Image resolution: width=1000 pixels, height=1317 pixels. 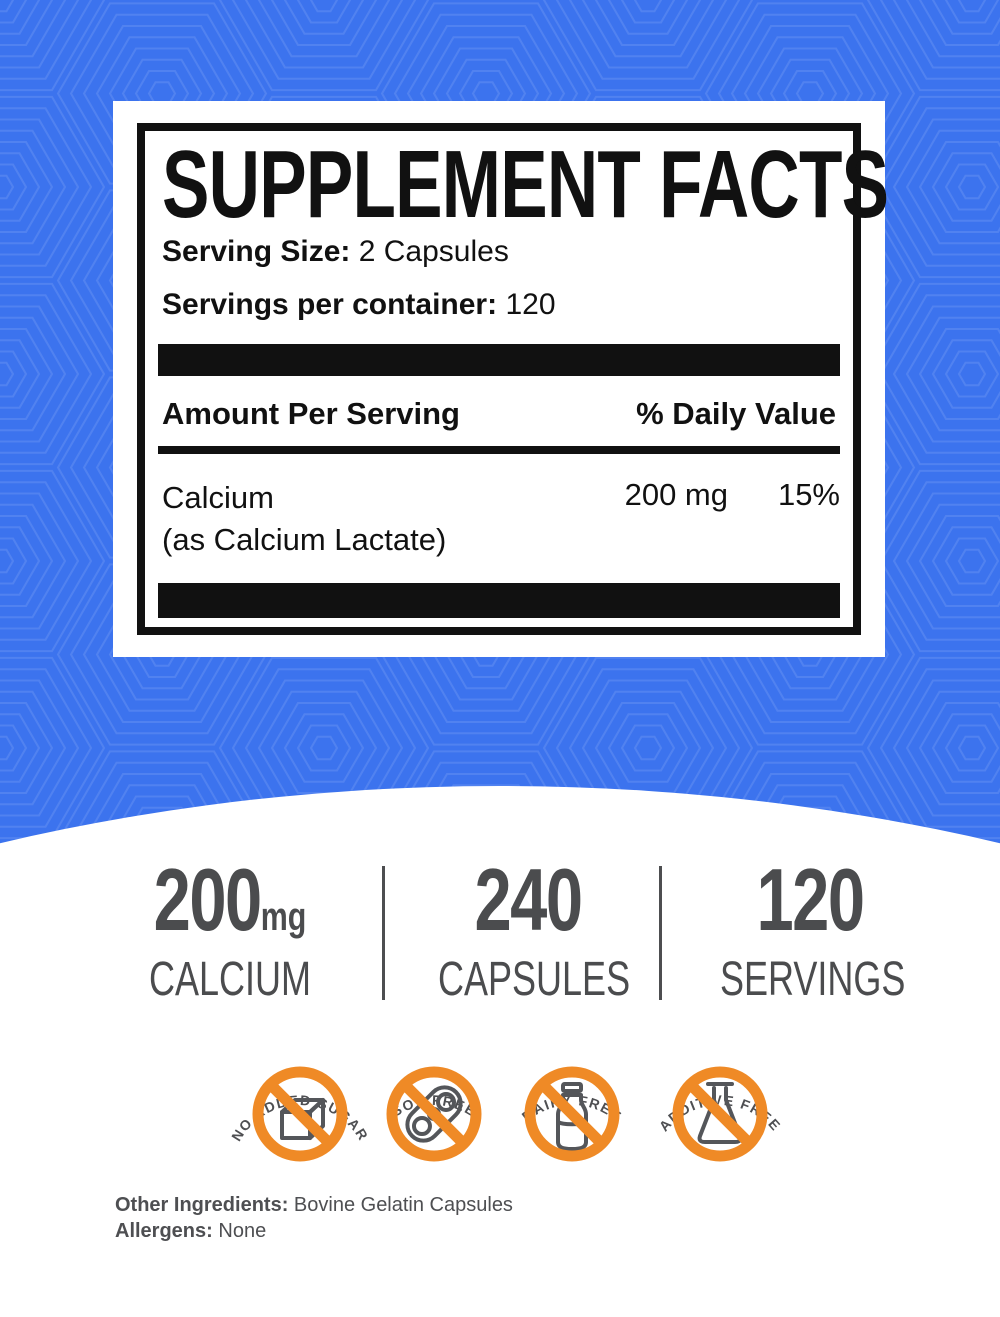 What do you see at coordinates (499, 600) in the screenshot?
I see `divider-bar-bottom` at bounding box center [499, 600].